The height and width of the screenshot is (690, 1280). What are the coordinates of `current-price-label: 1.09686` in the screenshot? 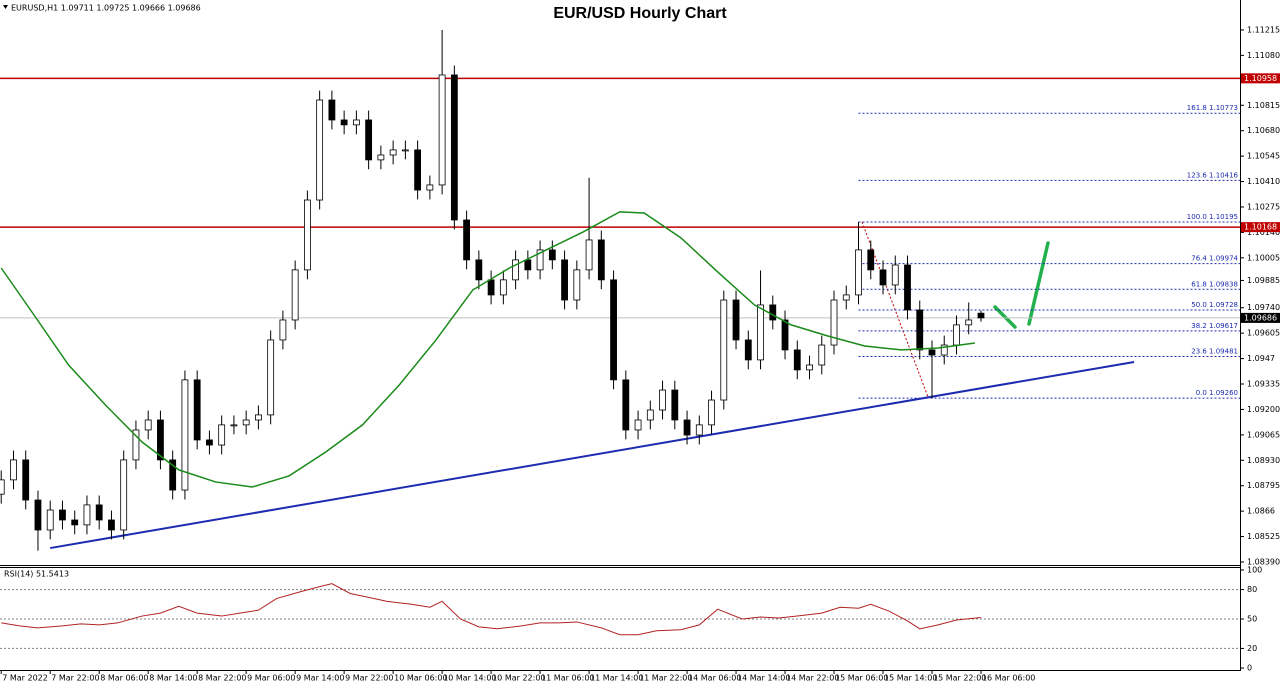 It's located at (1260, 317).